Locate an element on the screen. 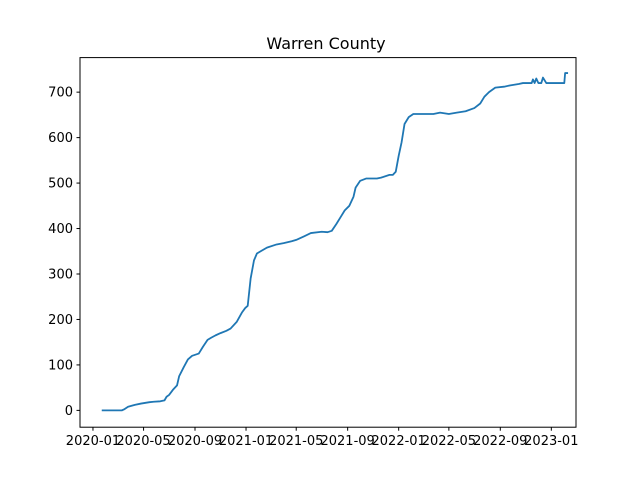  y-tick-label: 0 is located at coordinates (69, 411).